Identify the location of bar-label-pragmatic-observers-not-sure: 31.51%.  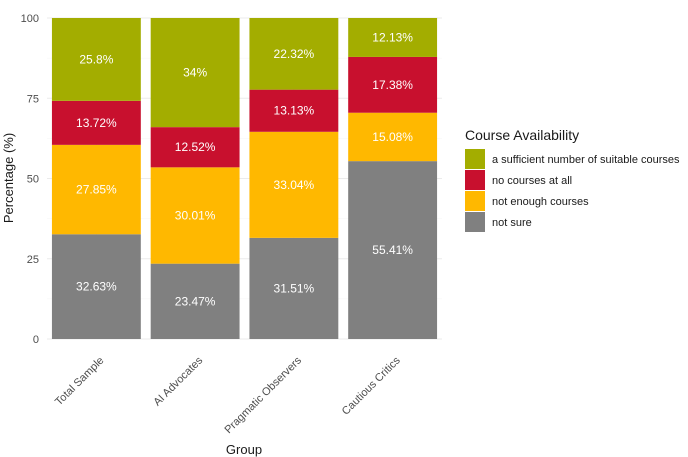
(294, 288).